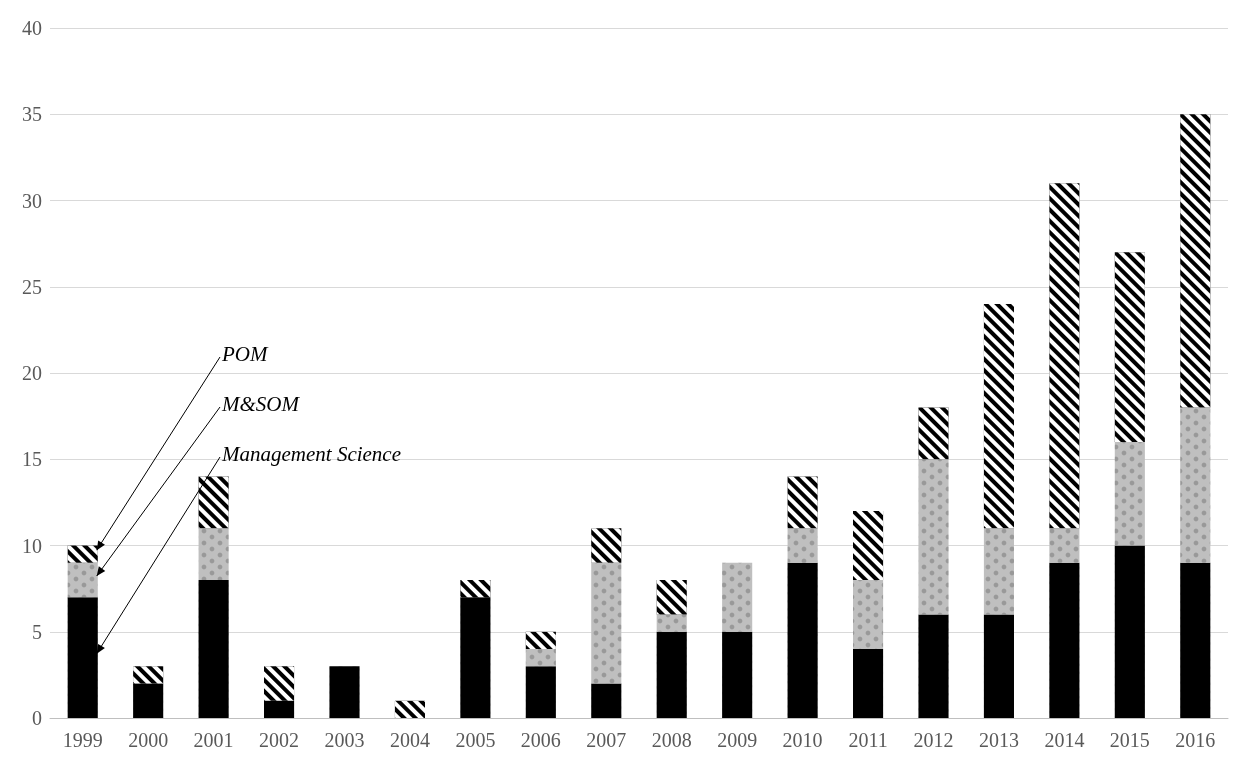 The width and height of the screenshot is (1238, 763). Describe the element at coordinates (32, 114) in the screenshot. I see `y-tick-label: 35` at that location.